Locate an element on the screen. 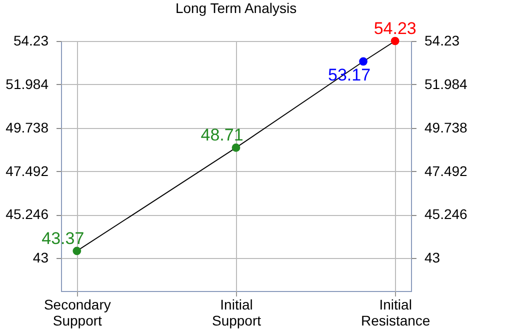 The image size is (510, 330). y2-tick-label: 45.246 is located at coordinates (446, 214).